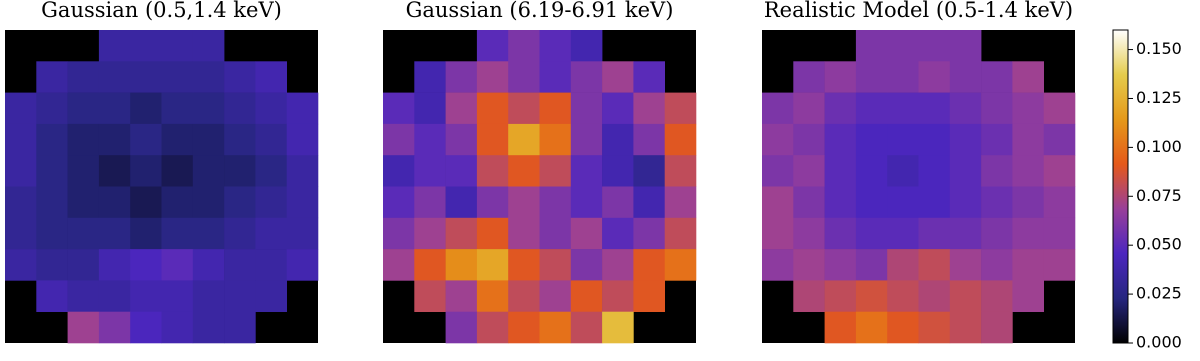 The width and height of the screenshot is (1200, 361). I want to click on colorbar-tick-label: 0.025, so click(1159, 293).